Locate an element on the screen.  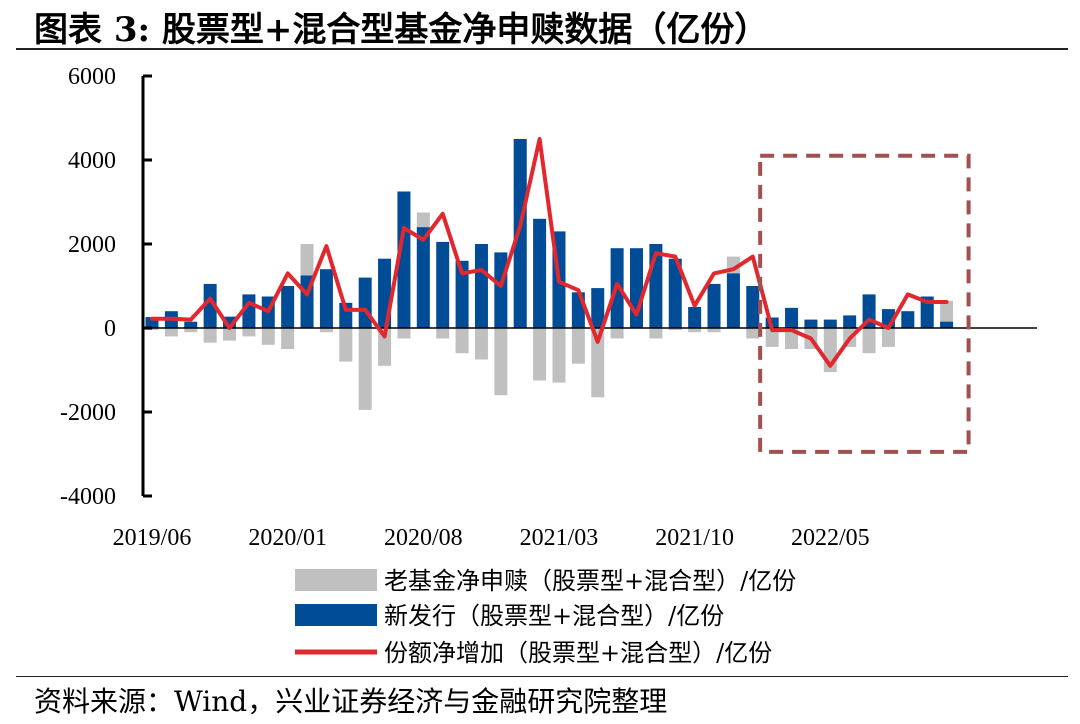
legend-label-1: 新发行（股票型+混合型）/亿份 is located at coordinates (554, 616).